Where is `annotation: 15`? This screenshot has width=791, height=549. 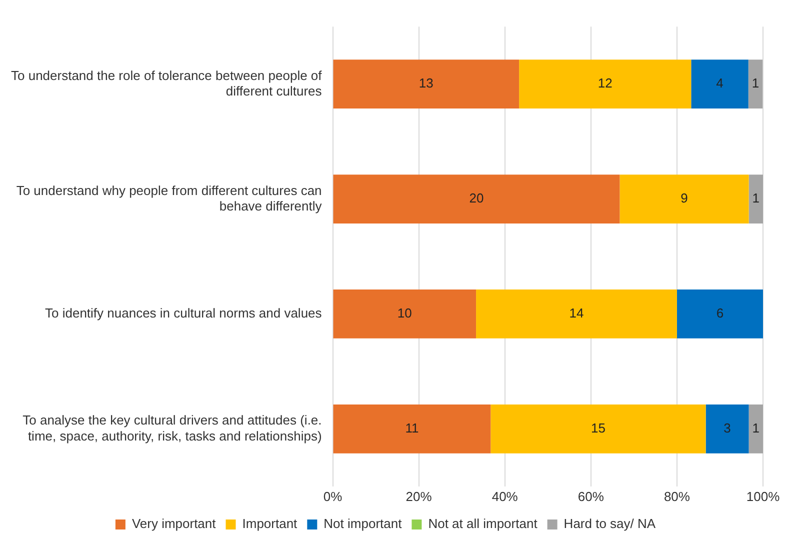
annotation: 15 is located at coordinates (598, 428).